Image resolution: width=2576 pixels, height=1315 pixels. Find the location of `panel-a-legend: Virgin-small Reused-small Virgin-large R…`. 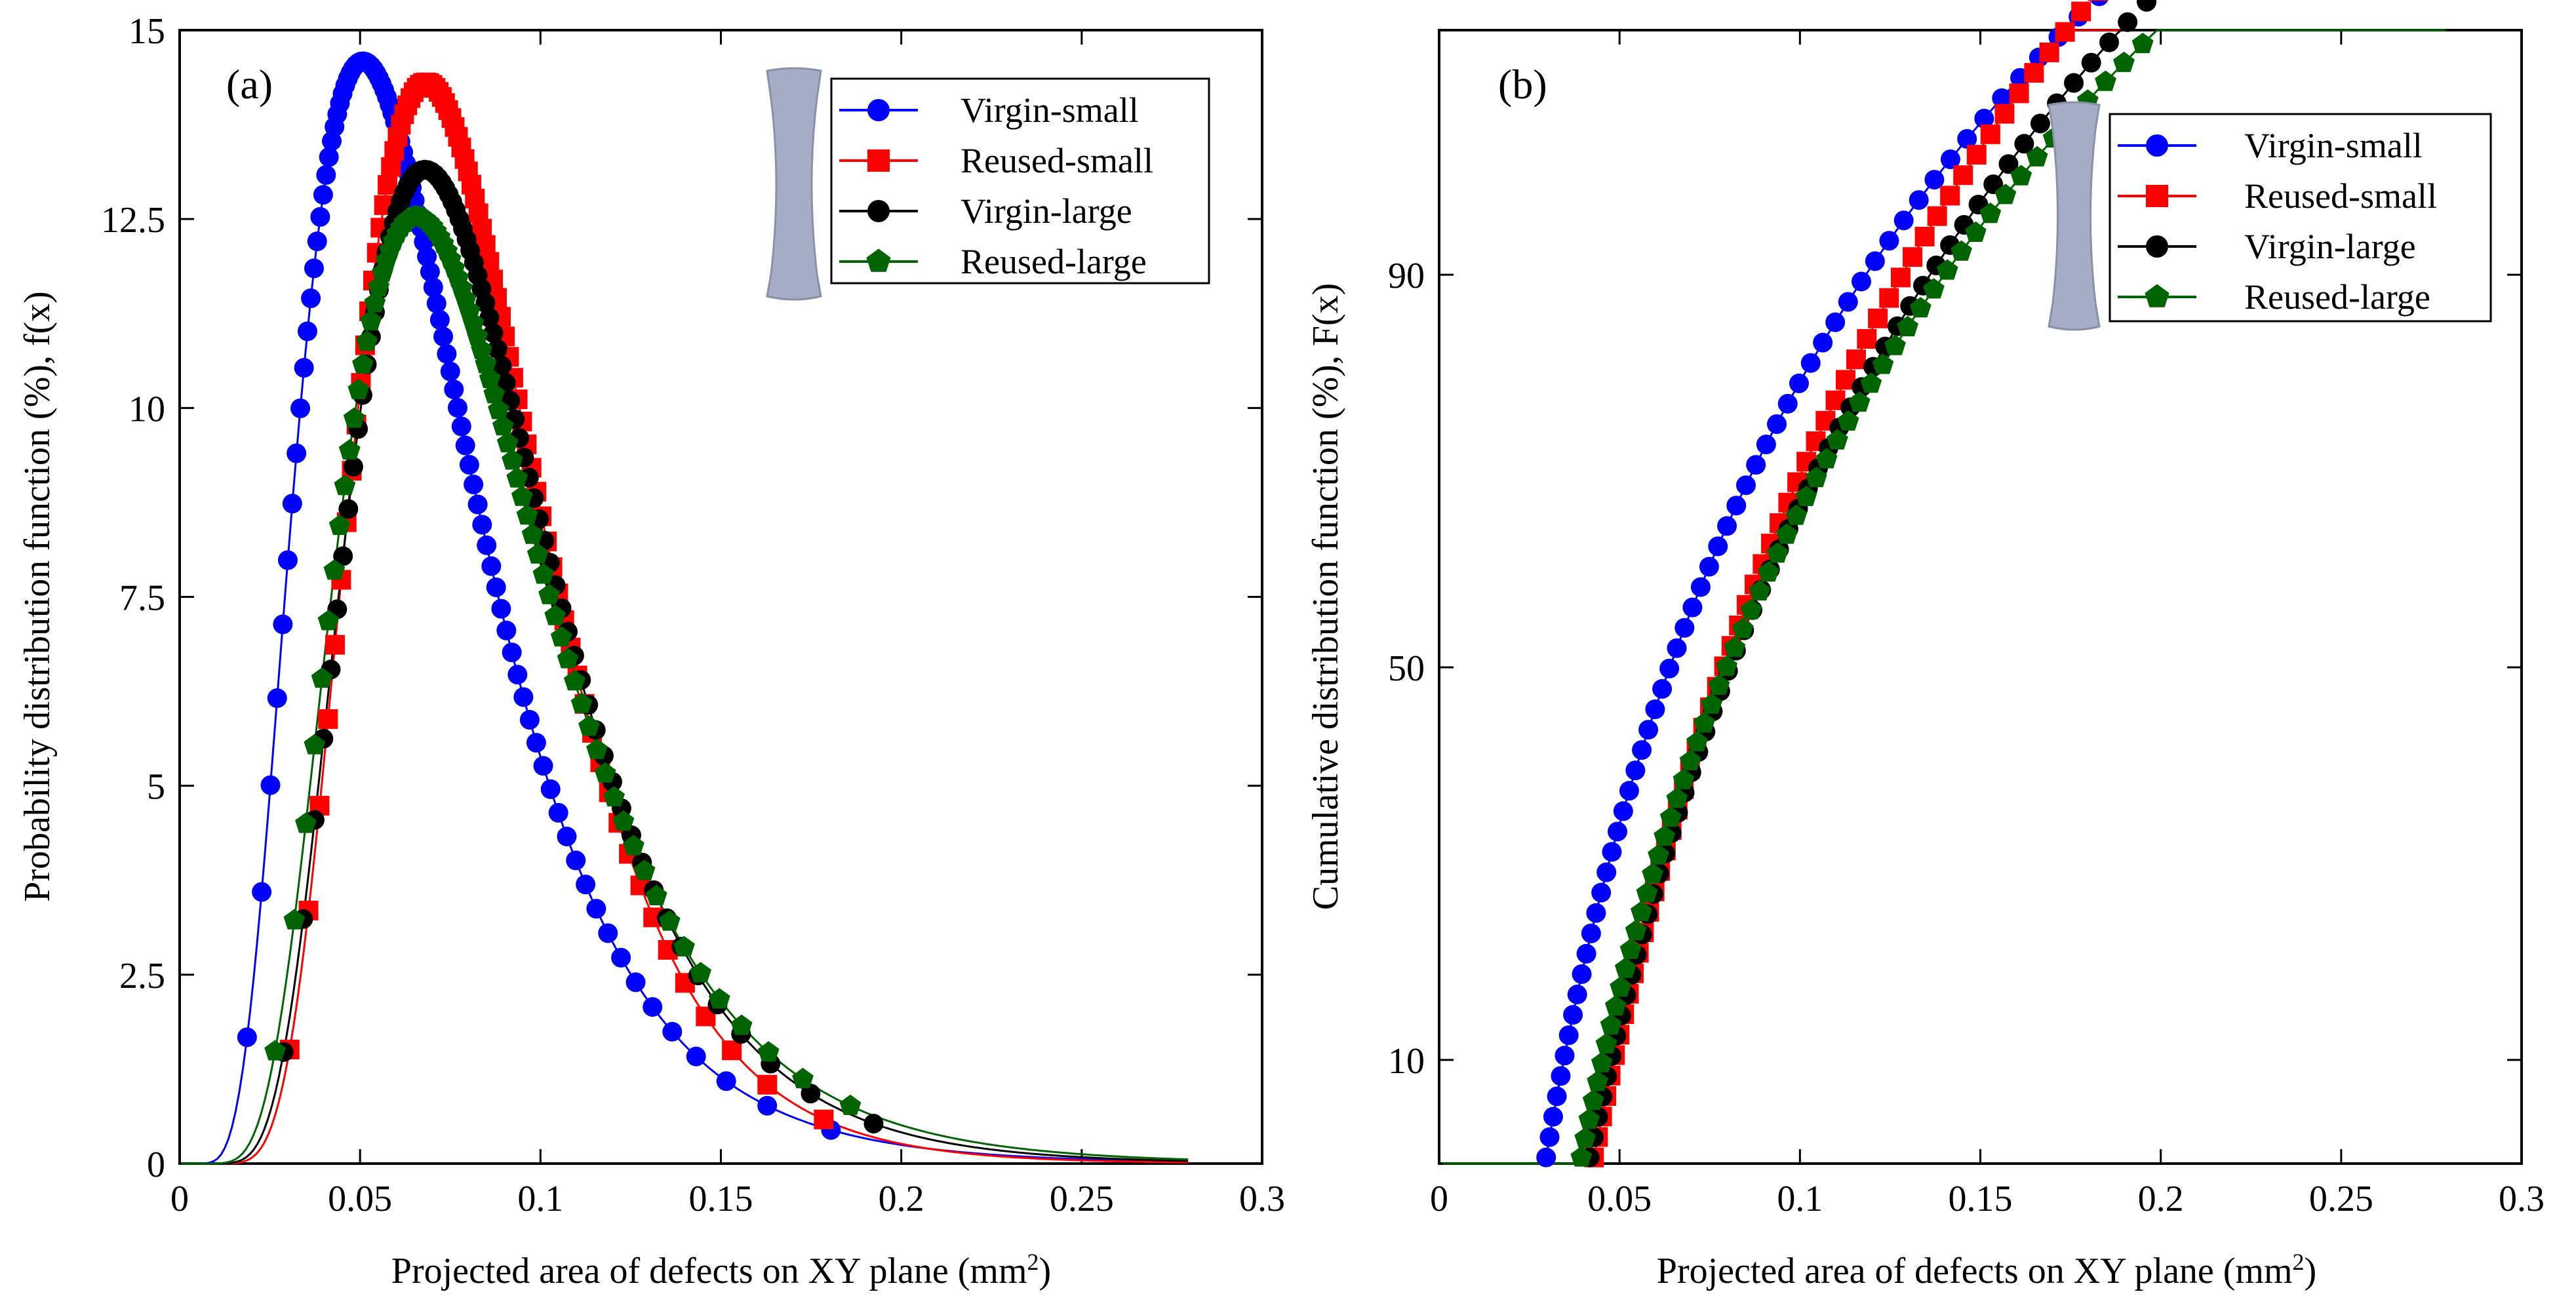

panel-a-legend: Virgin-small Reused-small Virgin-large R… is located at coordinates (988, 184).